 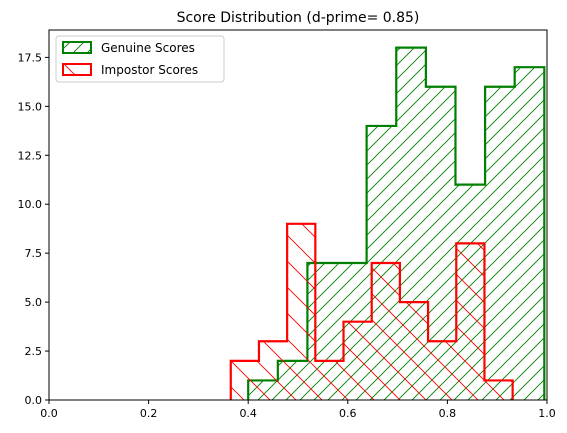 I want to click on chart-title: Score Distribution (d-prime= 0.85), so click(x=298, y=18).